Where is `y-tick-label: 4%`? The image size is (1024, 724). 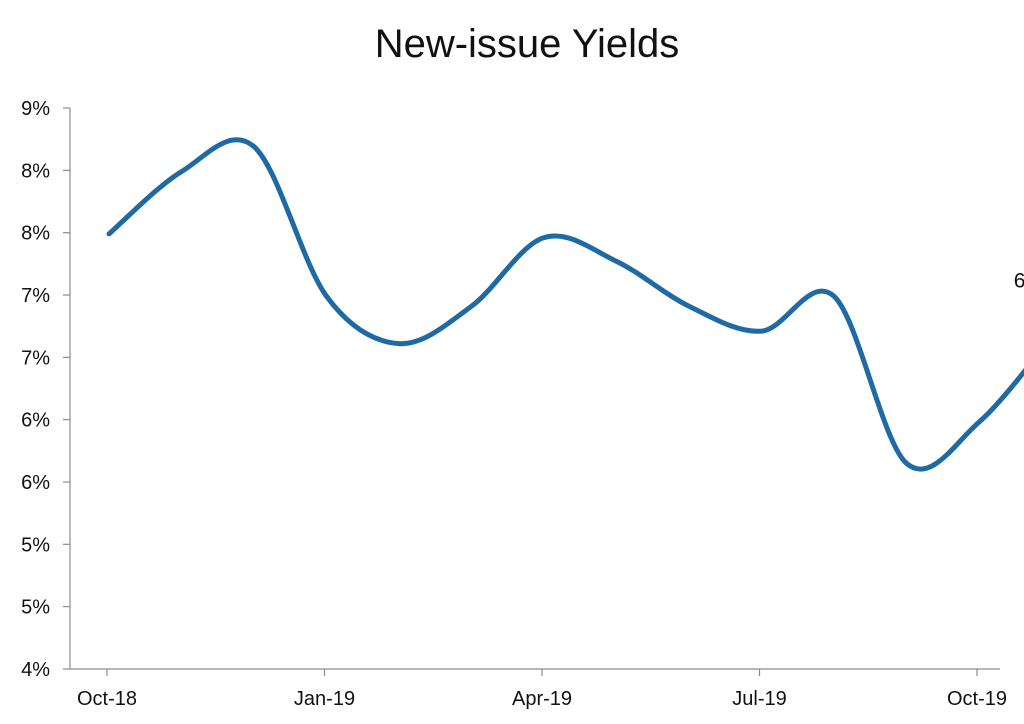
y-tick-label: 4% is located at coordinates (35, 670).